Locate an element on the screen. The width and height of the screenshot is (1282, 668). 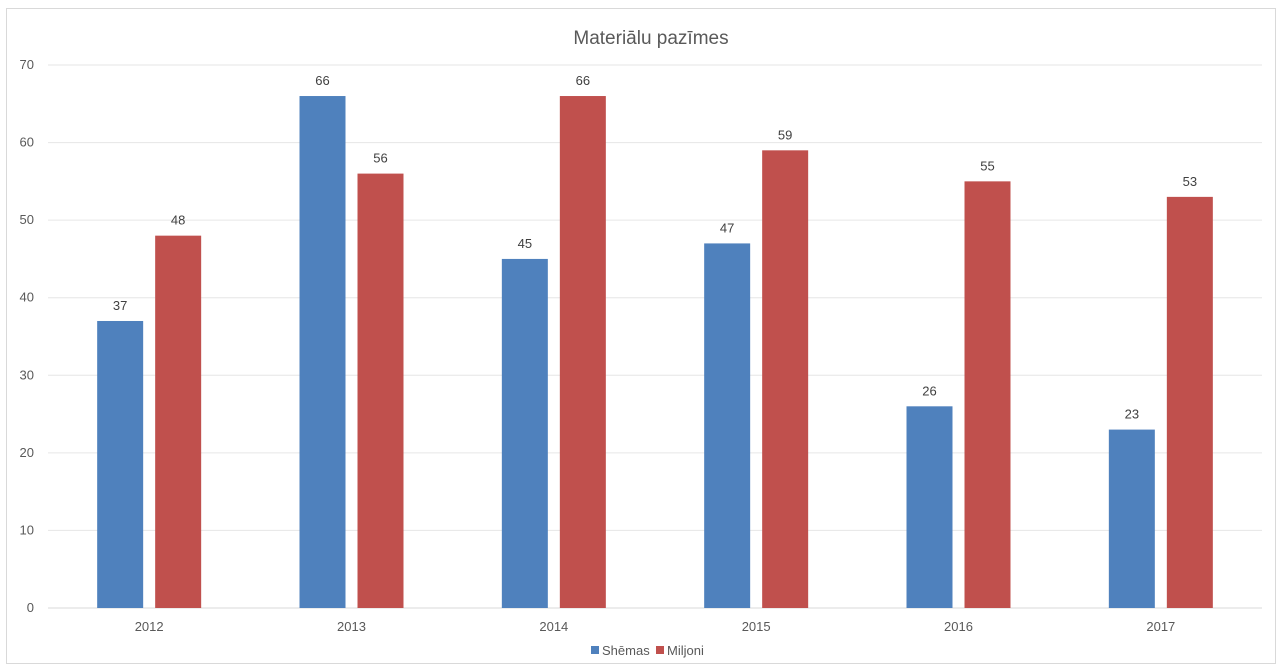
x-tick-label: 2017 is located at coordinates (1160, 626).